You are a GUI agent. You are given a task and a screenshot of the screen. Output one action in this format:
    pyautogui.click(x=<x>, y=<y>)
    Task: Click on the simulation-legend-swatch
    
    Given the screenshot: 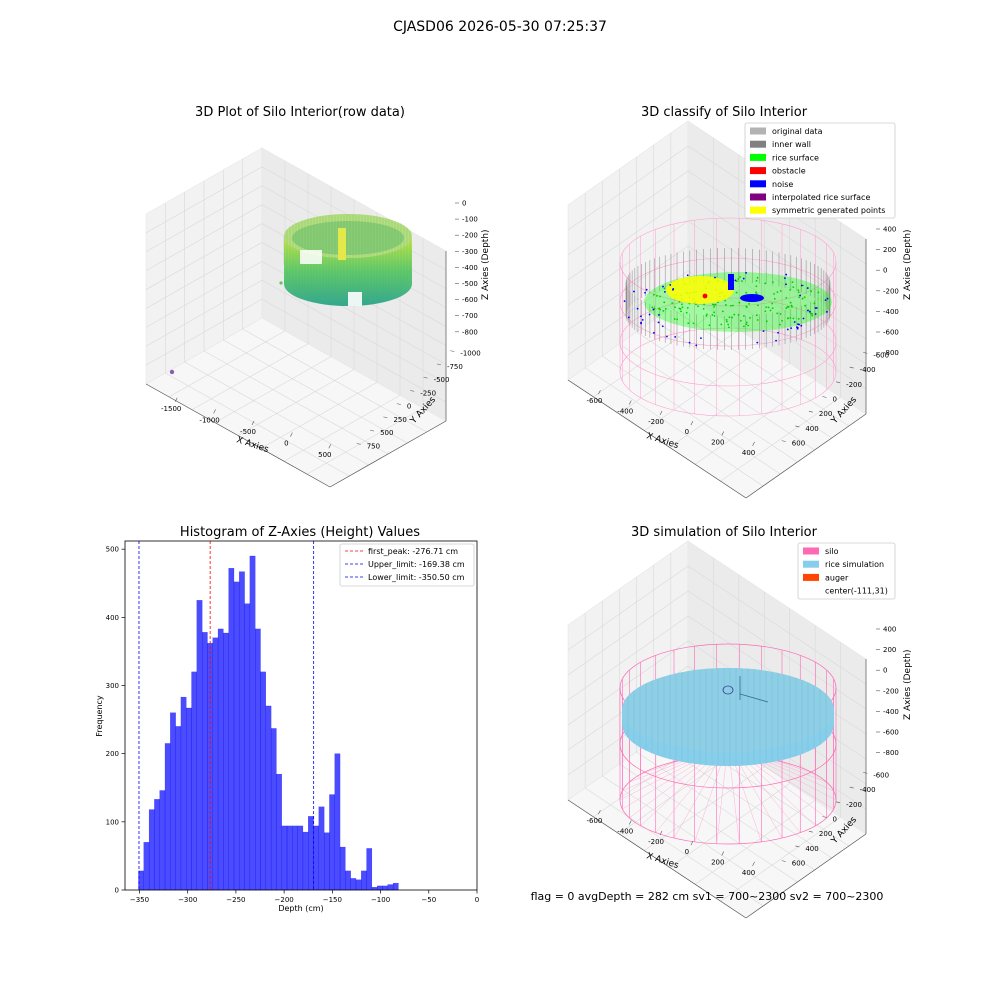 What is the action you would take?
    pyautogui.click(x=811, y=564)
    